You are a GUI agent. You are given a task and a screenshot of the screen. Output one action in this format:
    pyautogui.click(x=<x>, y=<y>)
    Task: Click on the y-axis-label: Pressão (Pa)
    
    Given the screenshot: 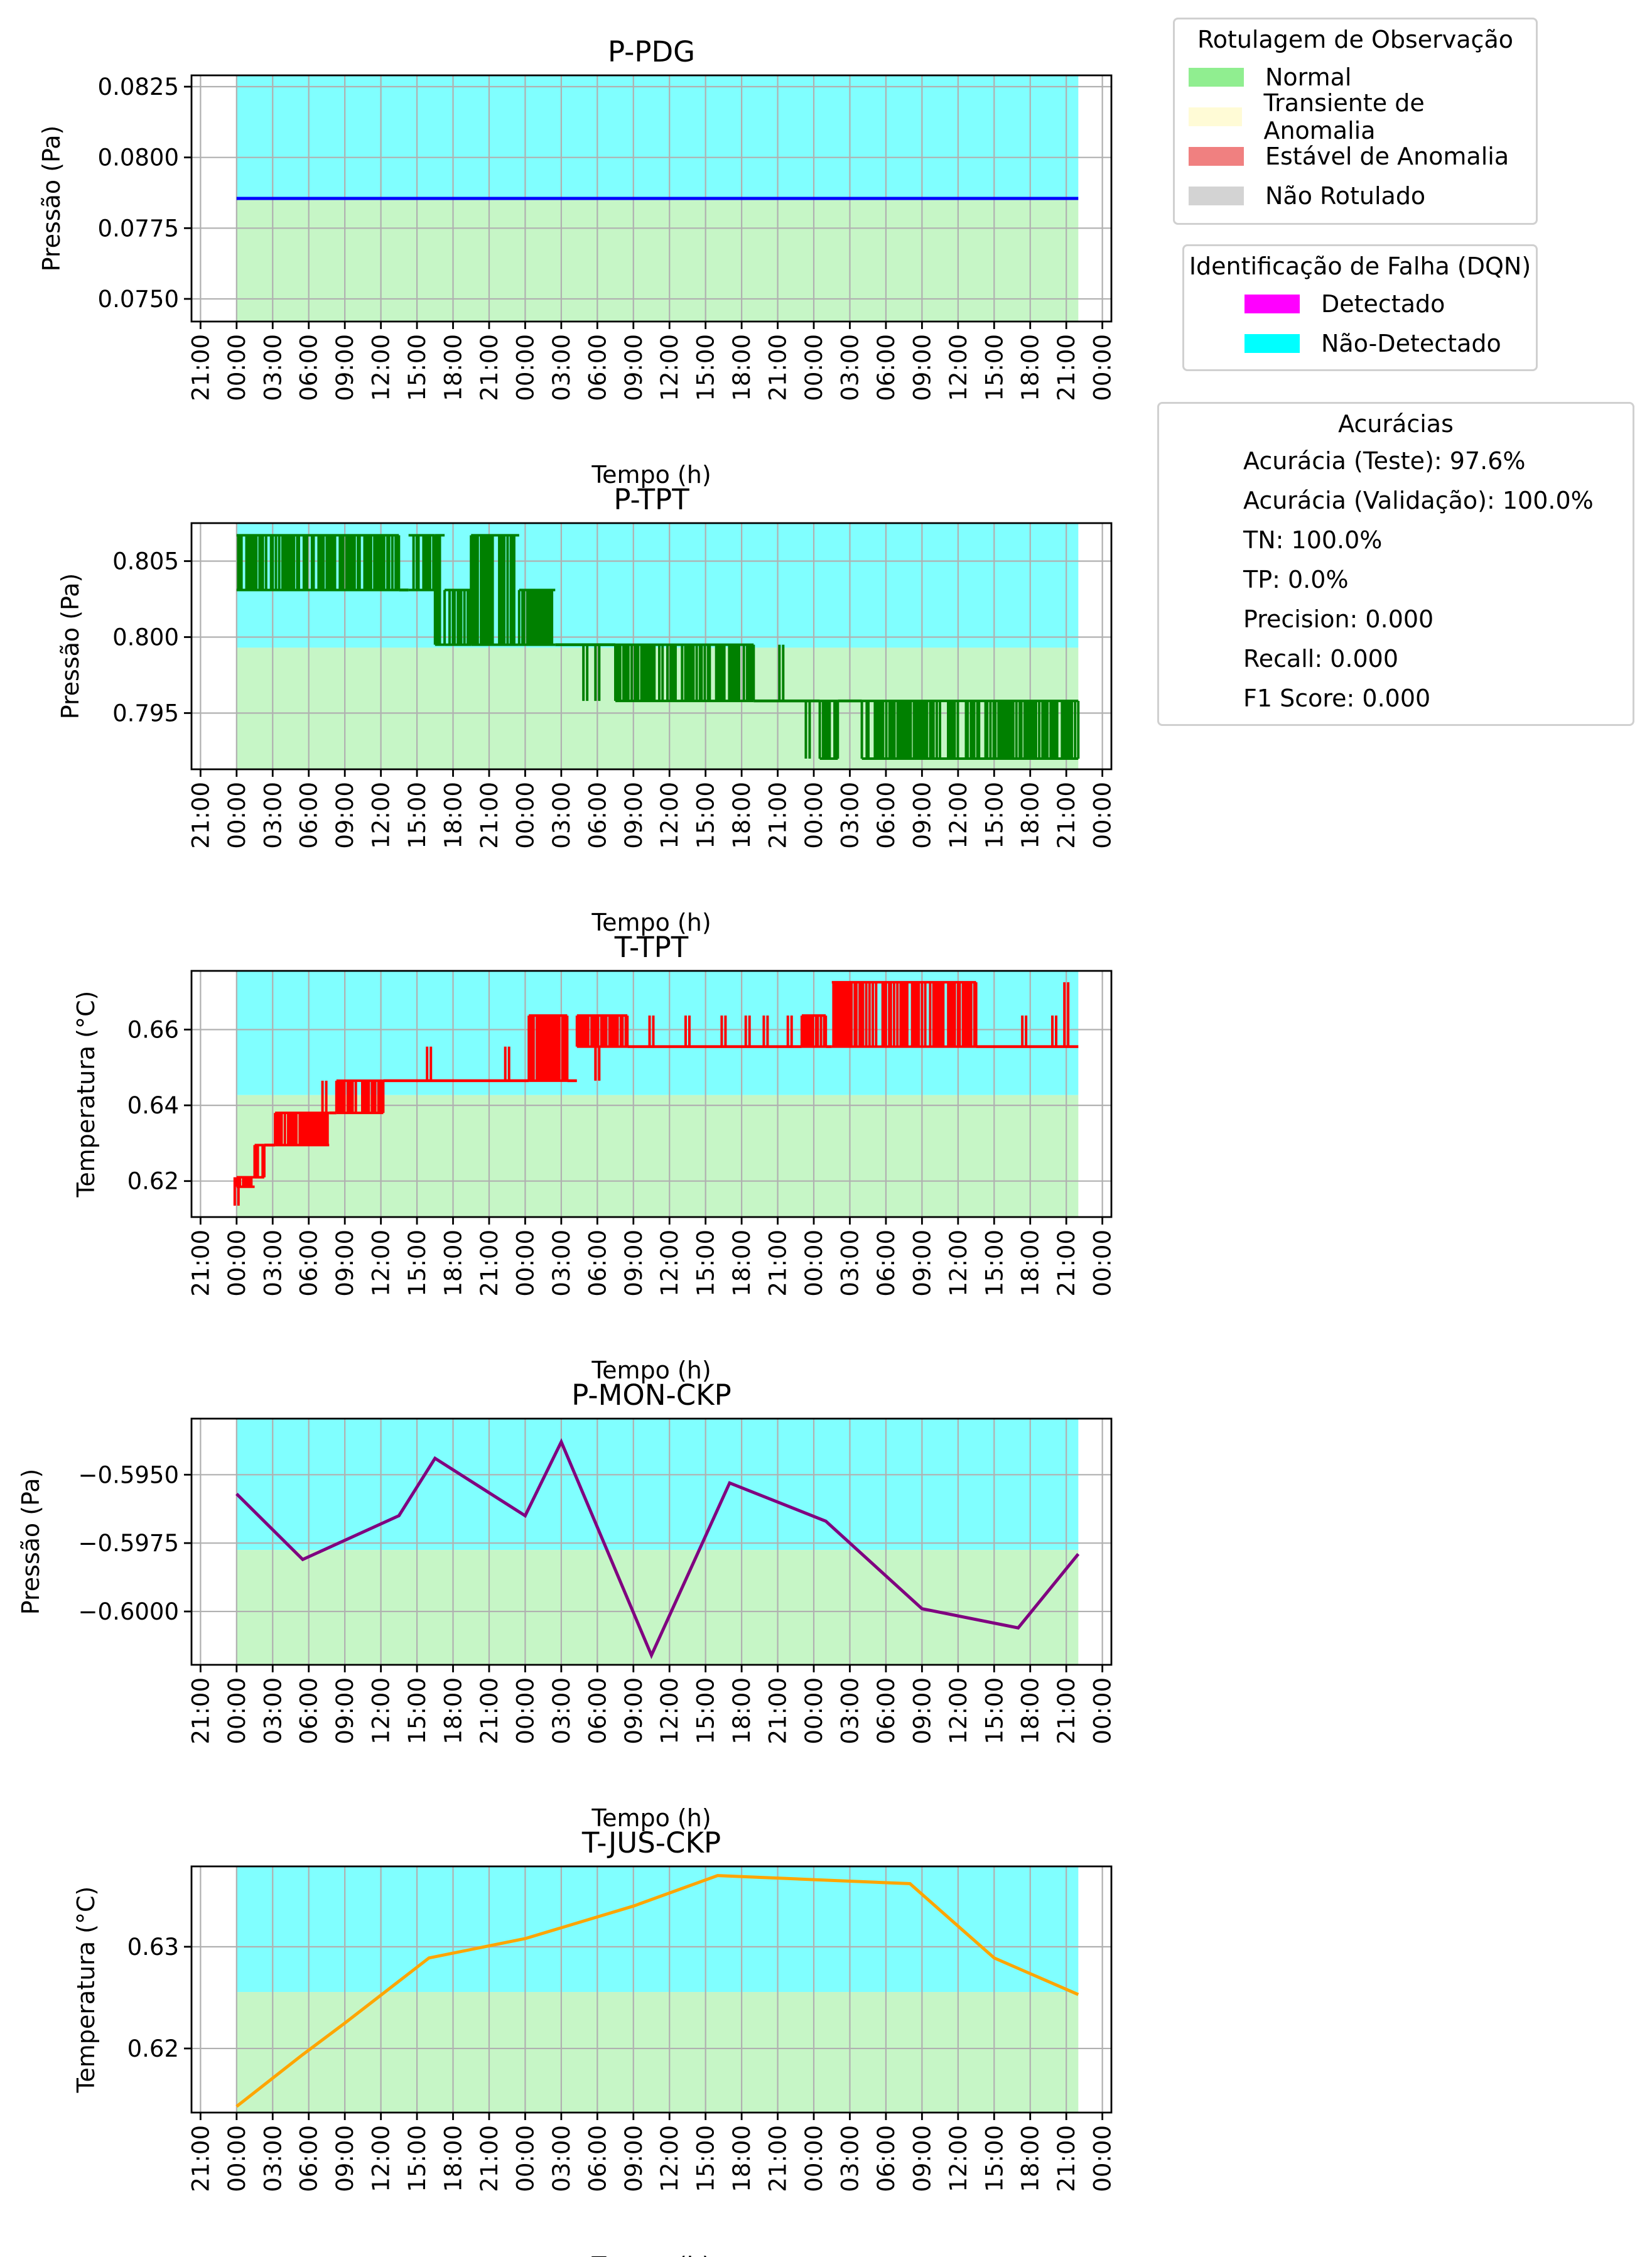 What is the action you would take?
    pyautogui.click(x=70, y=646)
    